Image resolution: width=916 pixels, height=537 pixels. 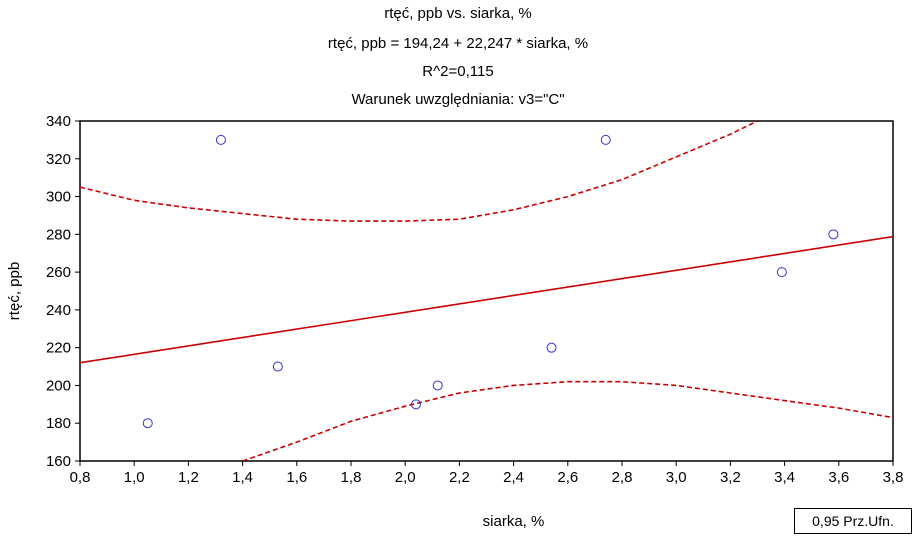 What do you see at coordinates (58, 310) in the screenshot?
I see `y-tick-label: 240` at bounding box center [58, 310].